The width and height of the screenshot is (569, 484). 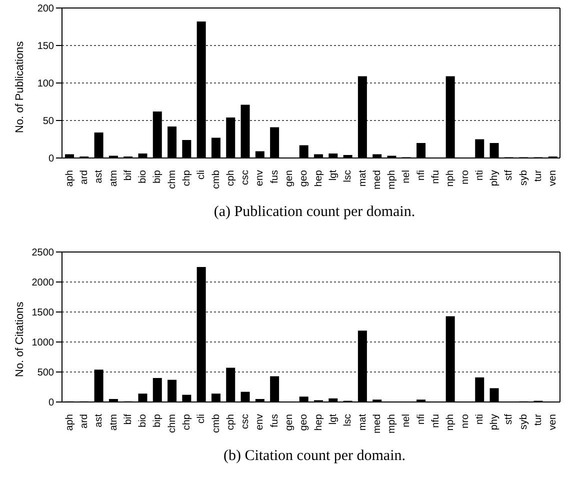 What do you see at coordinates (45, 46) in the screenshot?
I see `y-tick-label: 150` at bounding box center [45, 46].